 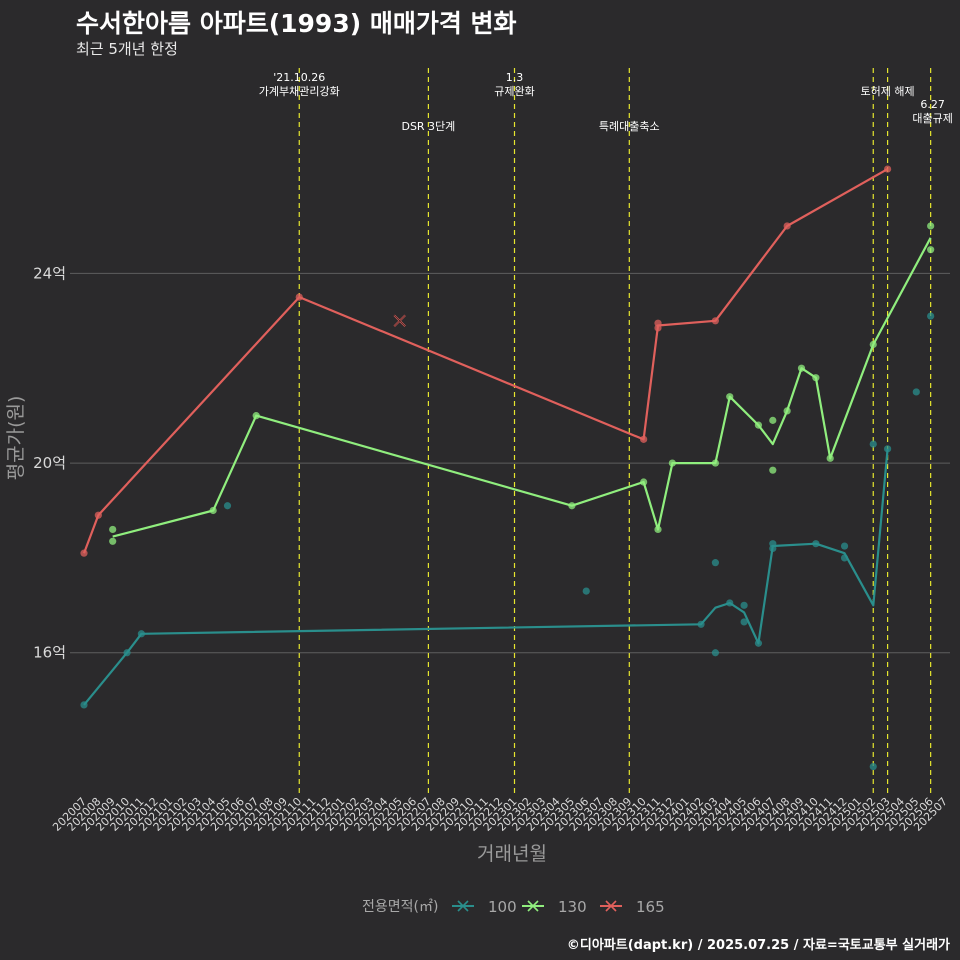 I want to click on y-axis-title: 평균가(원), so click(x=16, y=438).